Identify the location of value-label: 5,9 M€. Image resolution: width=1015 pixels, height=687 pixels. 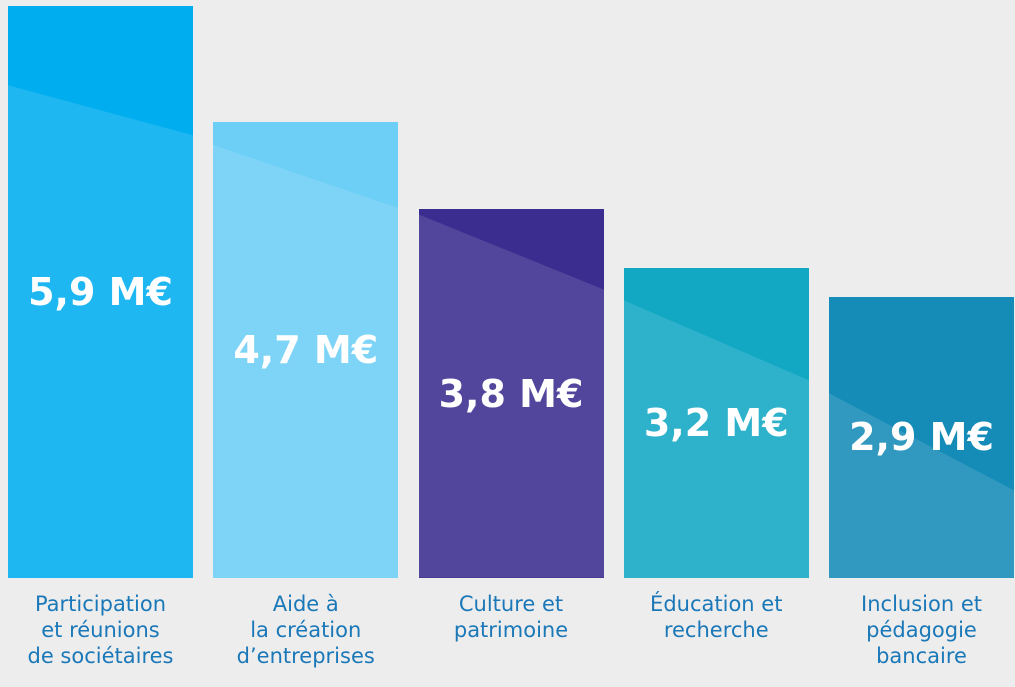
(100, 291).